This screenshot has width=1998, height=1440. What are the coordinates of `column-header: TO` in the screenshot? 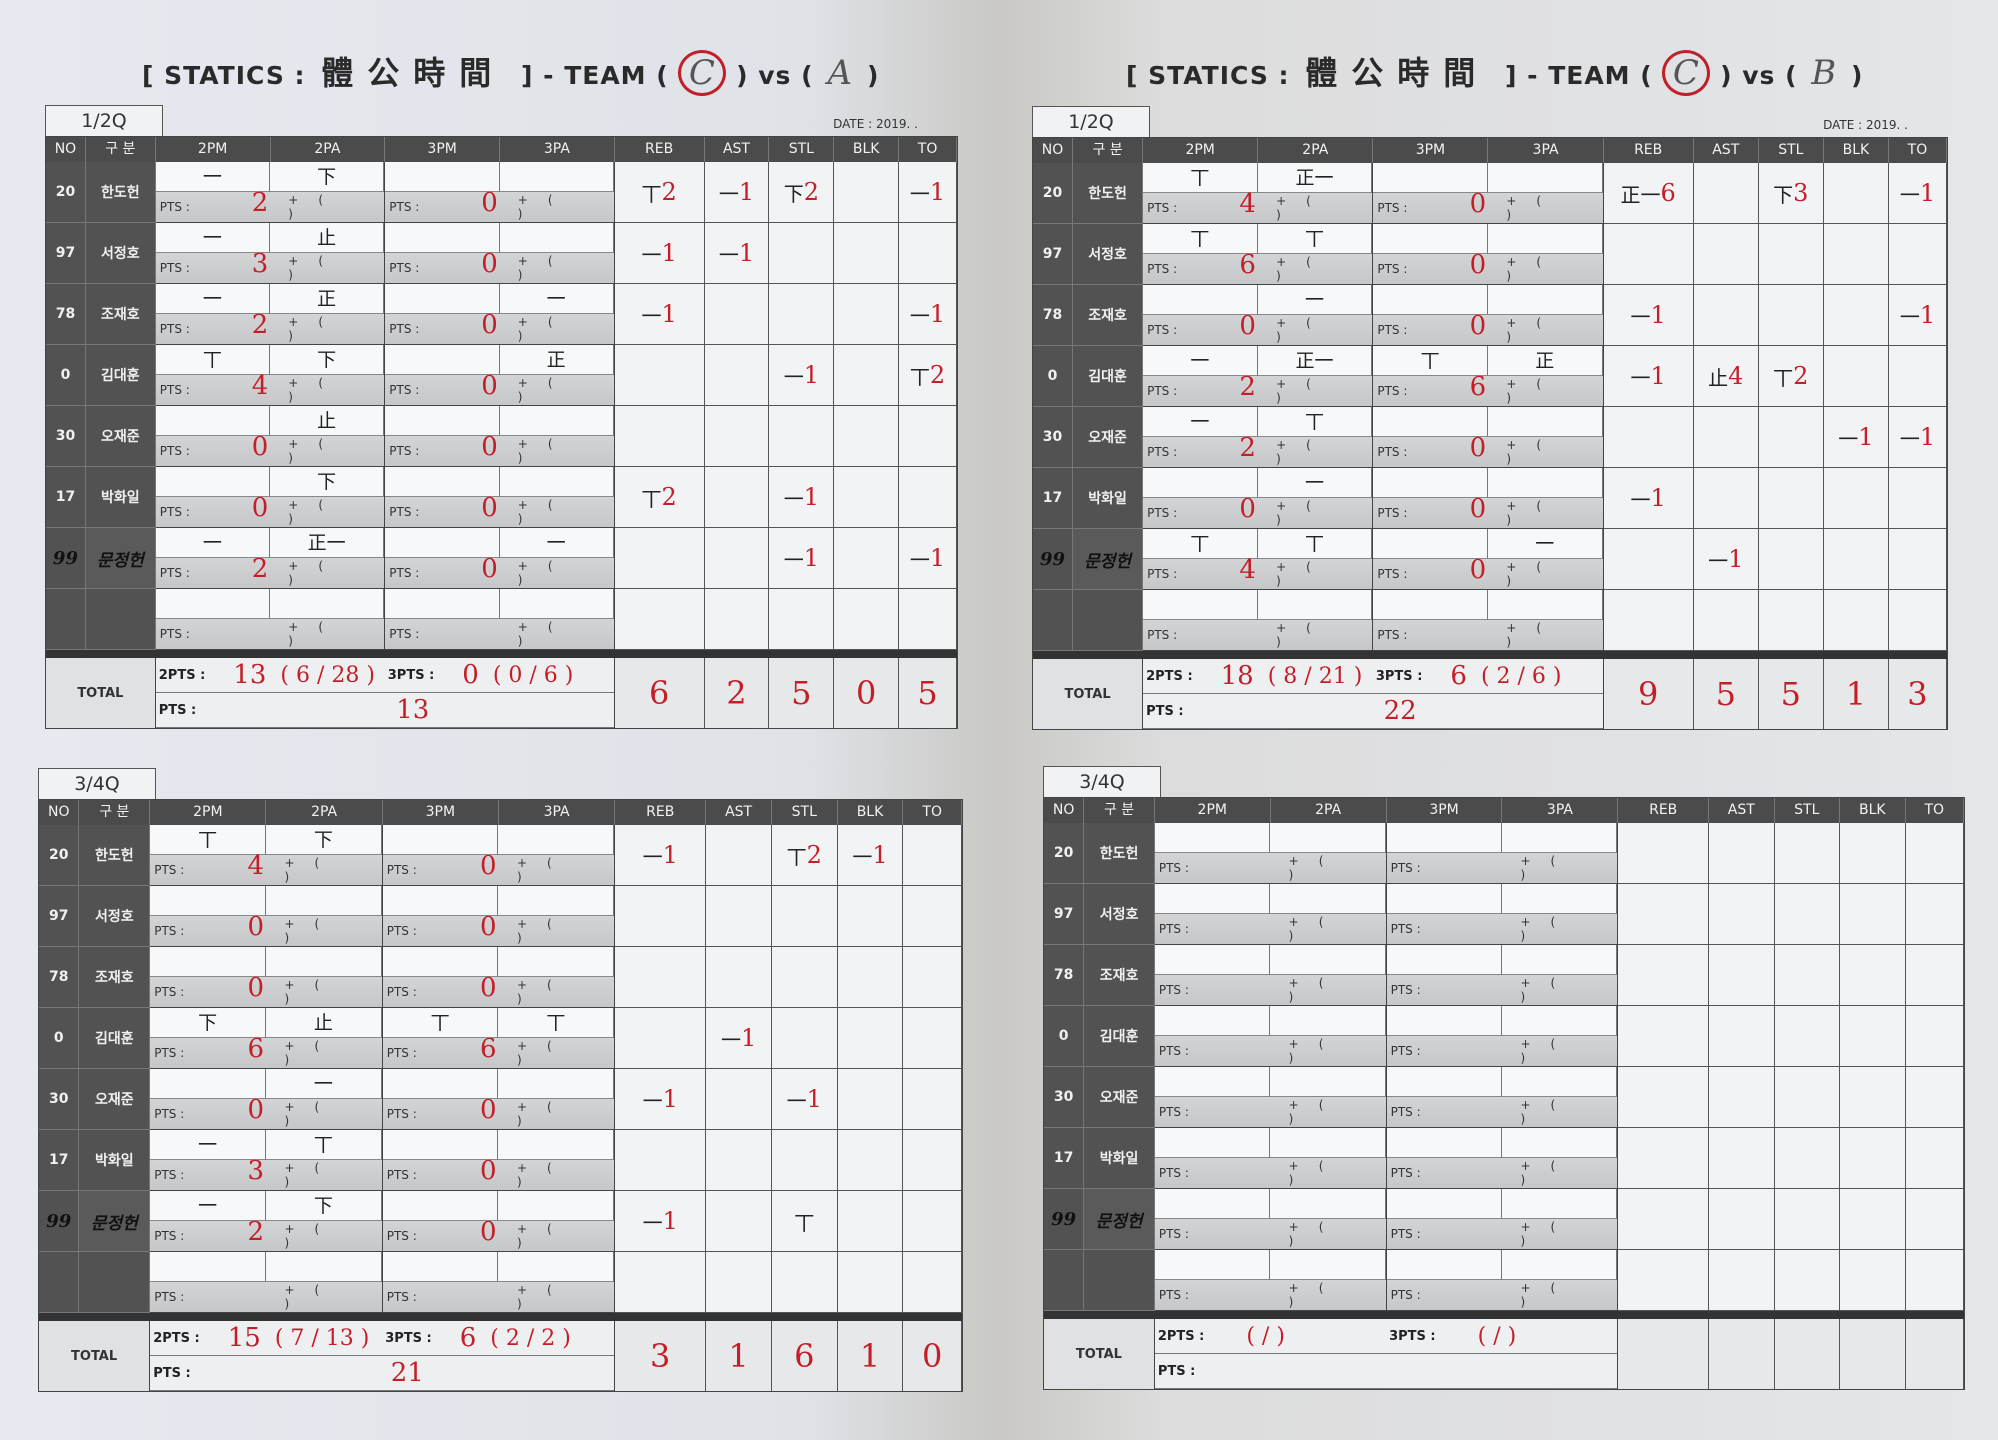 It's located at (932, 812).